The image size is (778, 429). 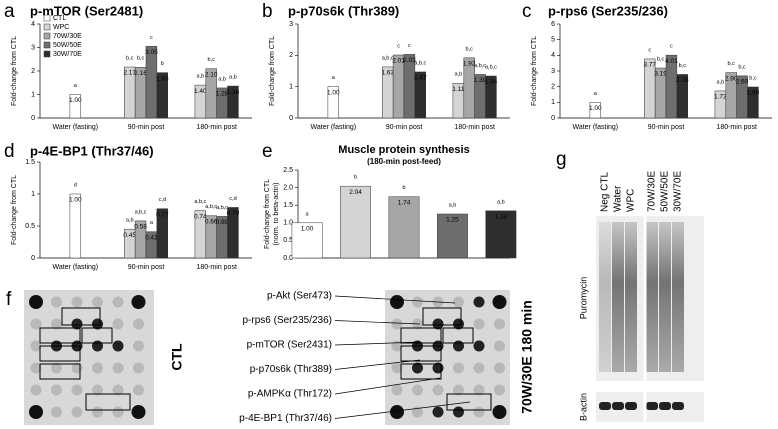 I want to click on lane-label: 70W/30E, so click(x=652, y=191).